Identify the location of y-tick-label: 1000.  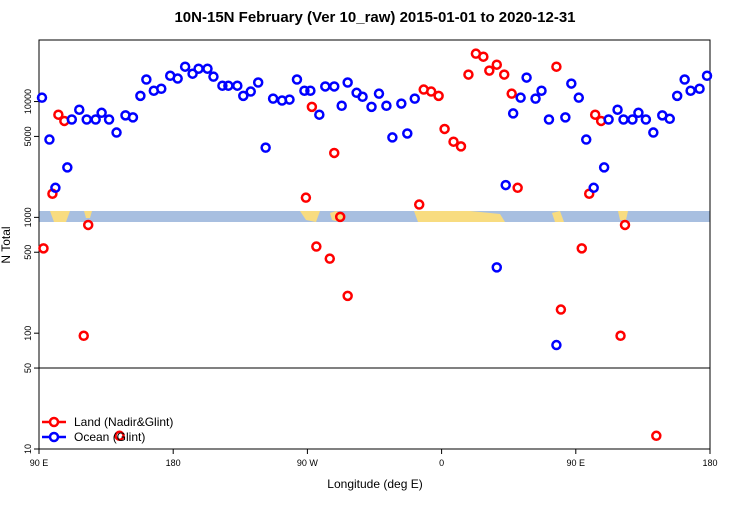
(28, 217).